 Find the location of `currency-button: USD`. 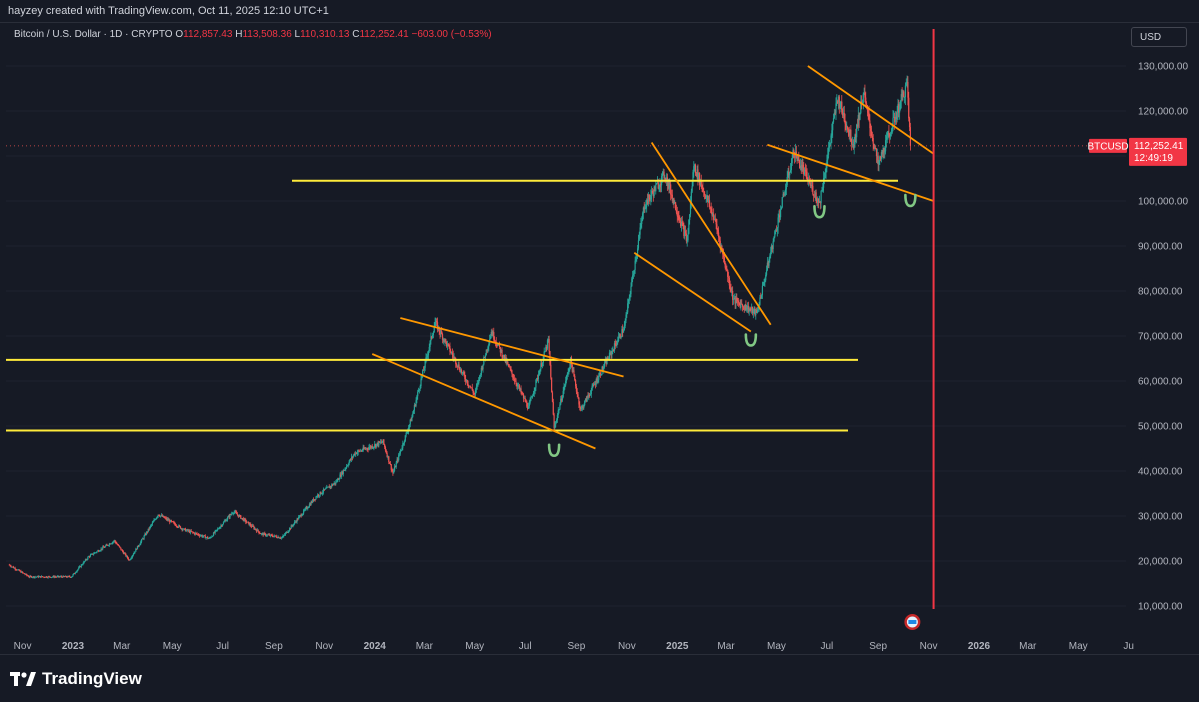

currency-button: USD is located at coordinates (1159, 37).